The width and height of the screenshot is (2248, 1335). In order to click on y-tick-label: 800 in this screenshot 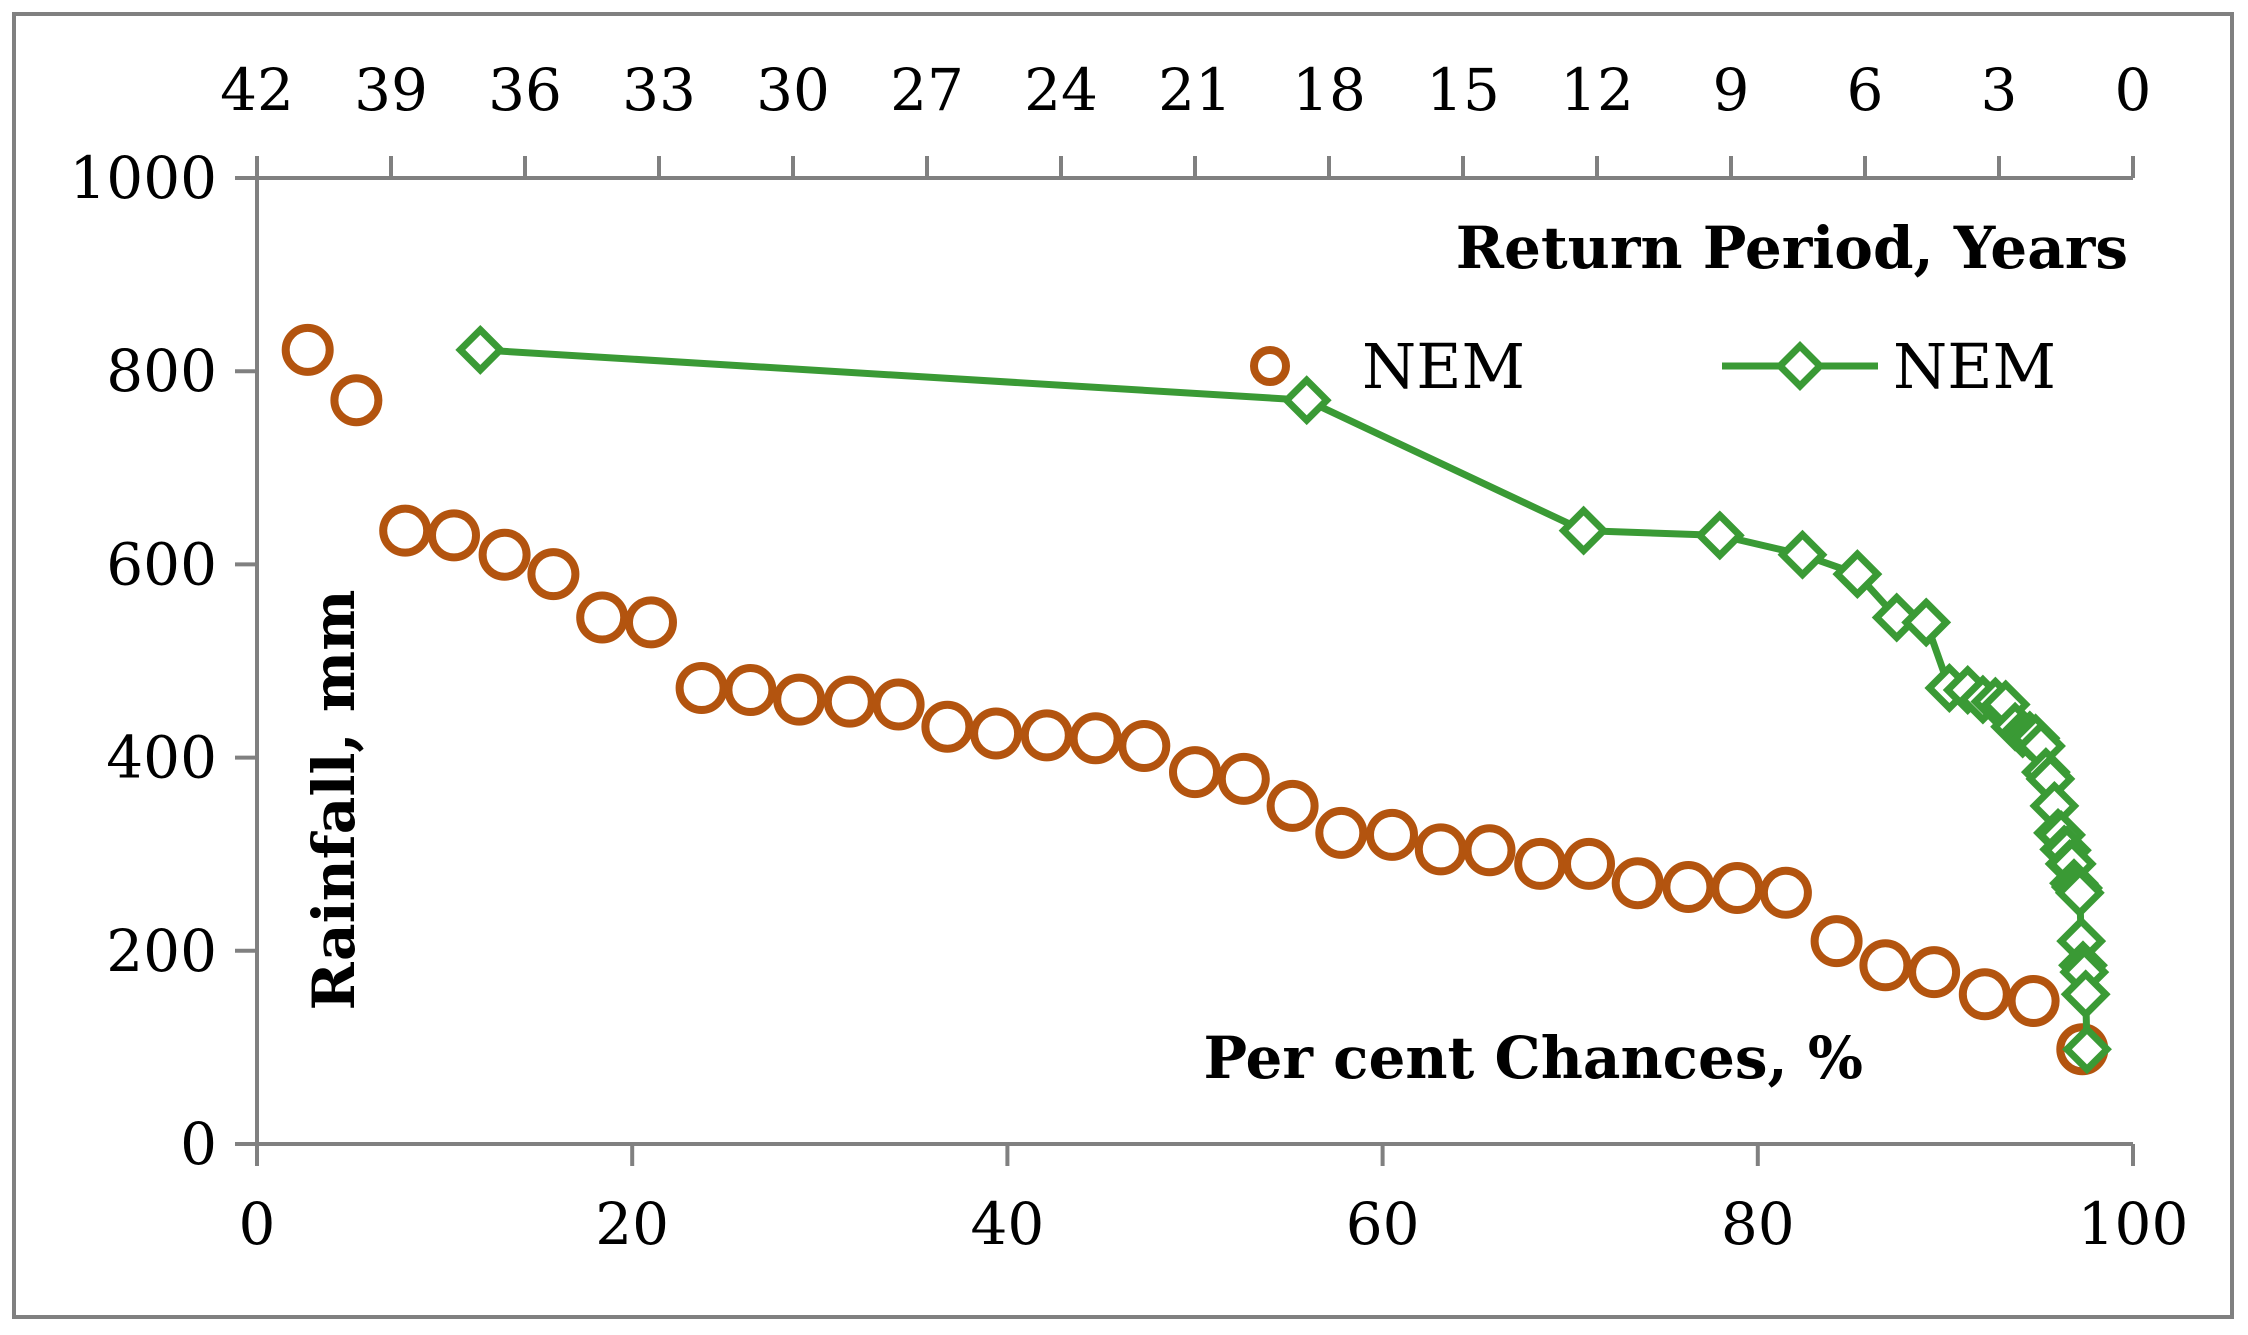, I will do `click(161, 371)`.